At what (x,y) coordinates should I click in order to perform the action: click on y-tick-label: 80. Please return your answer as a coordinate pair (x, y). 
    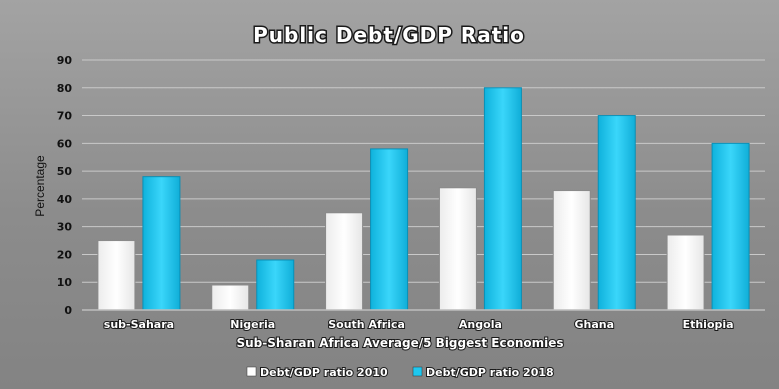
    Looking at the image, I should click on (65, 88).